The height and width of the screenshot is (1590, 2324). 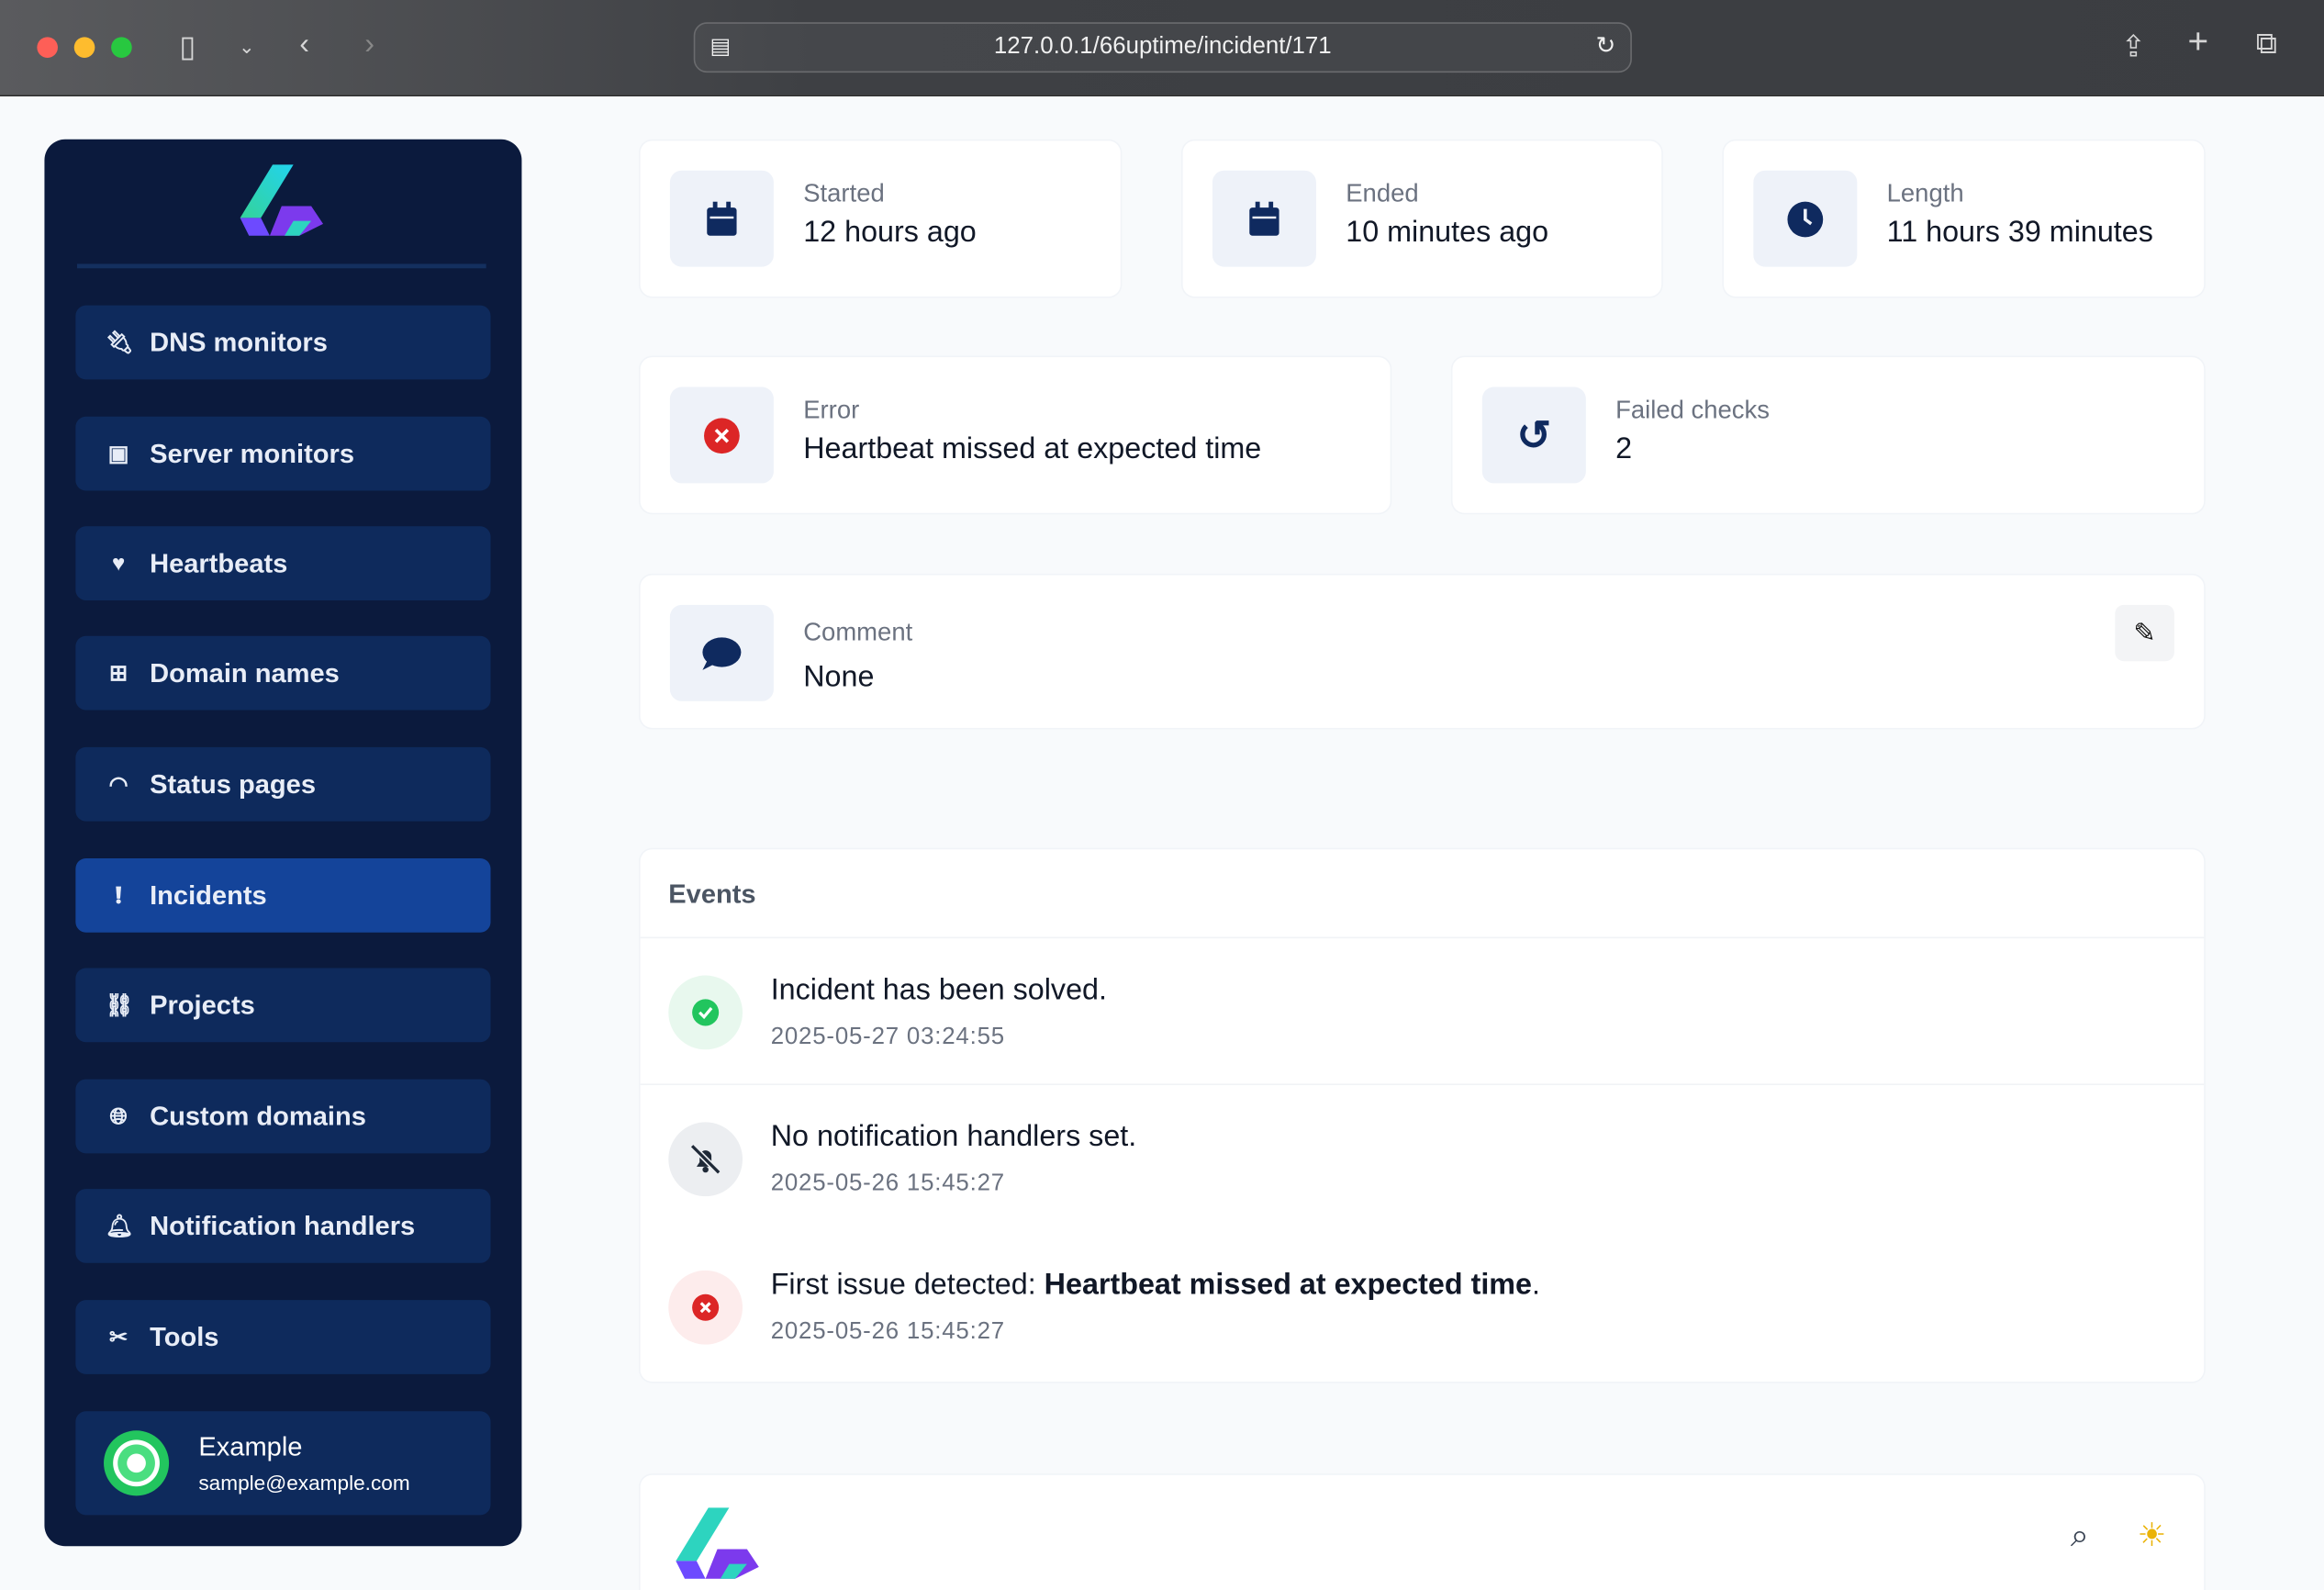 What do you see at coordinates (118, 454) in the screenshot?
I see `chip-icon: ▣` at bounding box center [118, 454].